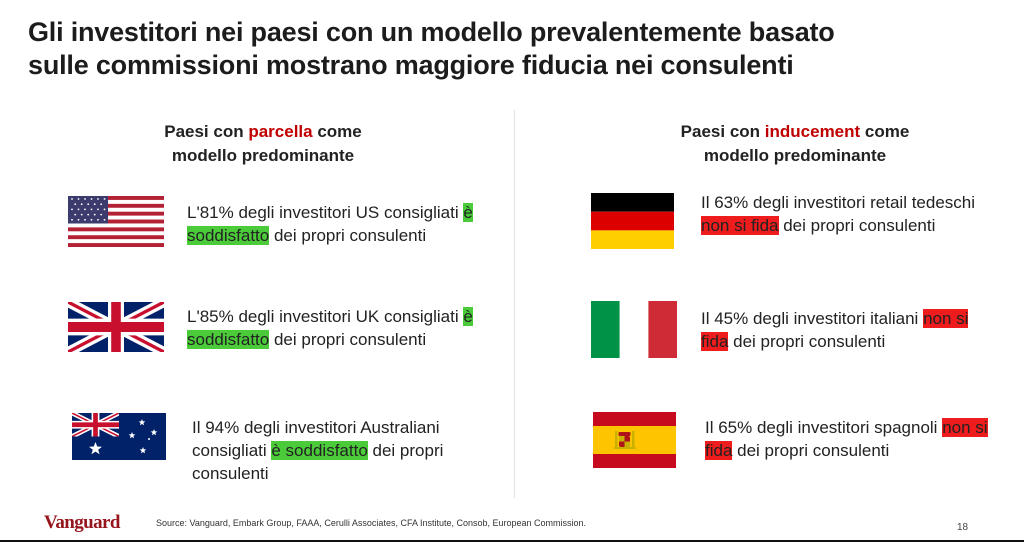 The width and height of the screenshot is (1024, 542). What do you see at coordinates (634, 329) in the screenshot?
I see `italy-flag-icon` at bounding box center [634, 329].